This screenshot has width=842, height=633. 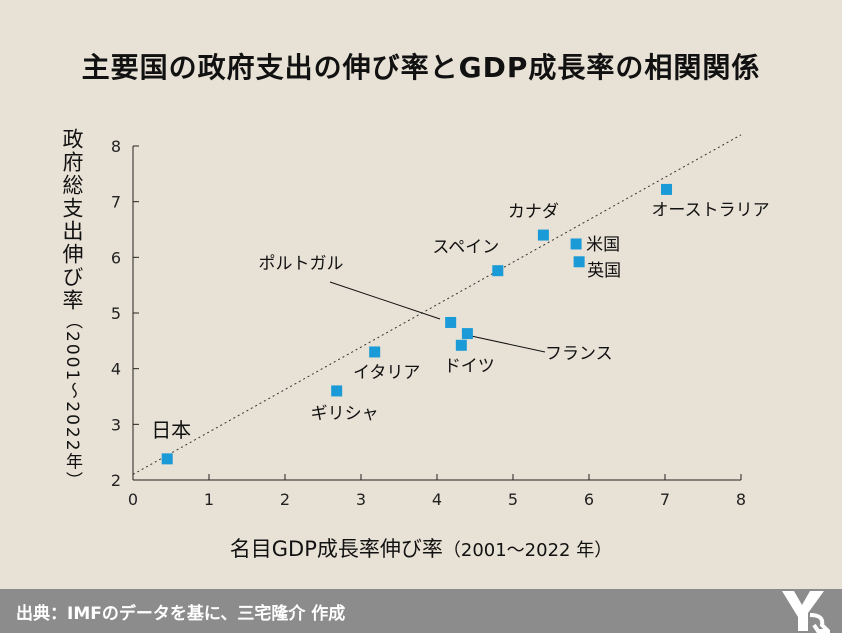 I want to click on chart-title: 主要国の政府支出の伸び率とGDP成長率の相関関係, so click(x=421, y=67).